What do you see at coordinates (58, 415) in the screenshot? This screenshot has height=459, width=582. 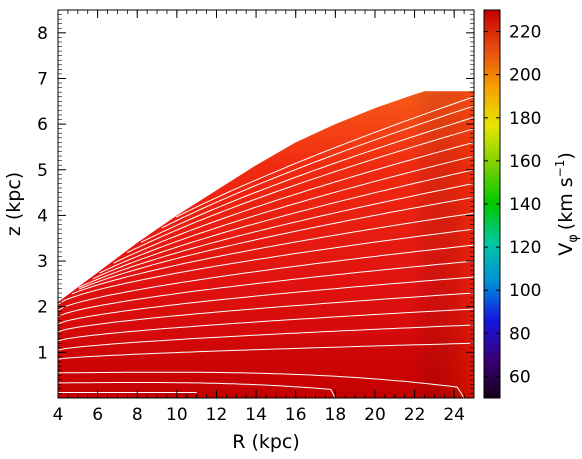 I see `x-tick-label: 4` at bounding box center [58, 415].